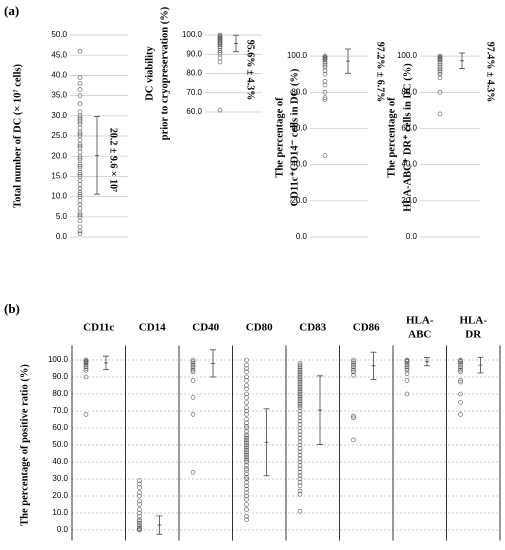 The width and height of the screenshot is (505, 550). Describe the element at coordinates (194, 53) in the screenshot. I see `y-tick-label: 90.0` at that location.